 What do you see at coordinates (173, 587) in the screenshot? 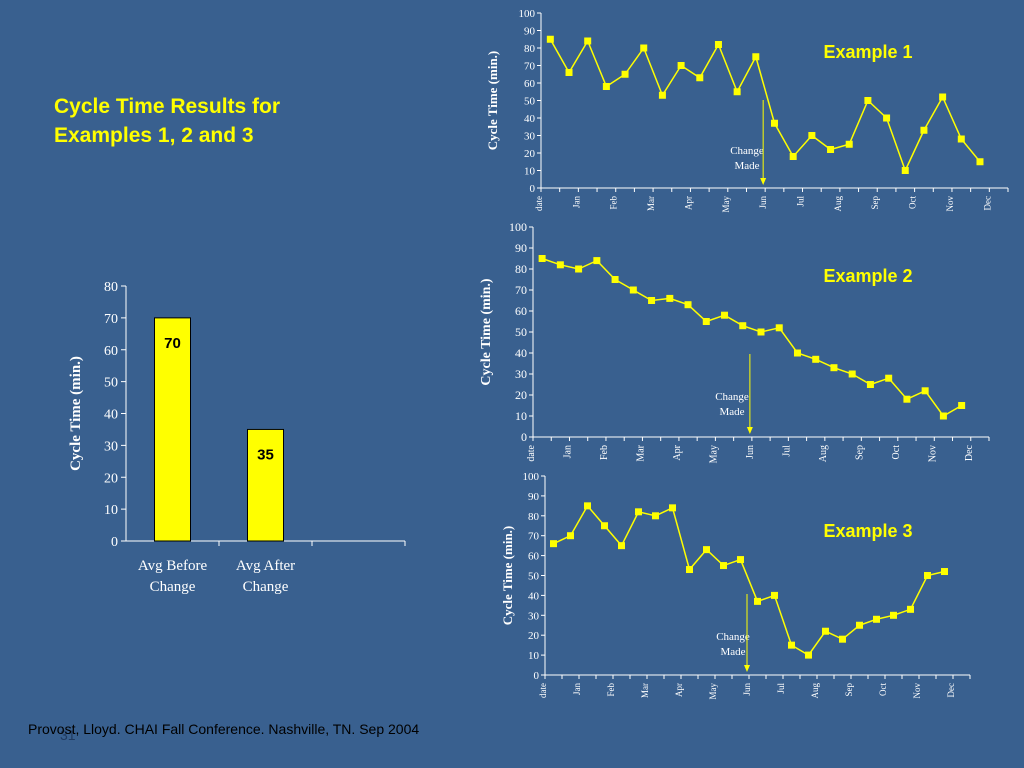
I see `bar-chart-category-label: Change` at bounding box center [173, 587].